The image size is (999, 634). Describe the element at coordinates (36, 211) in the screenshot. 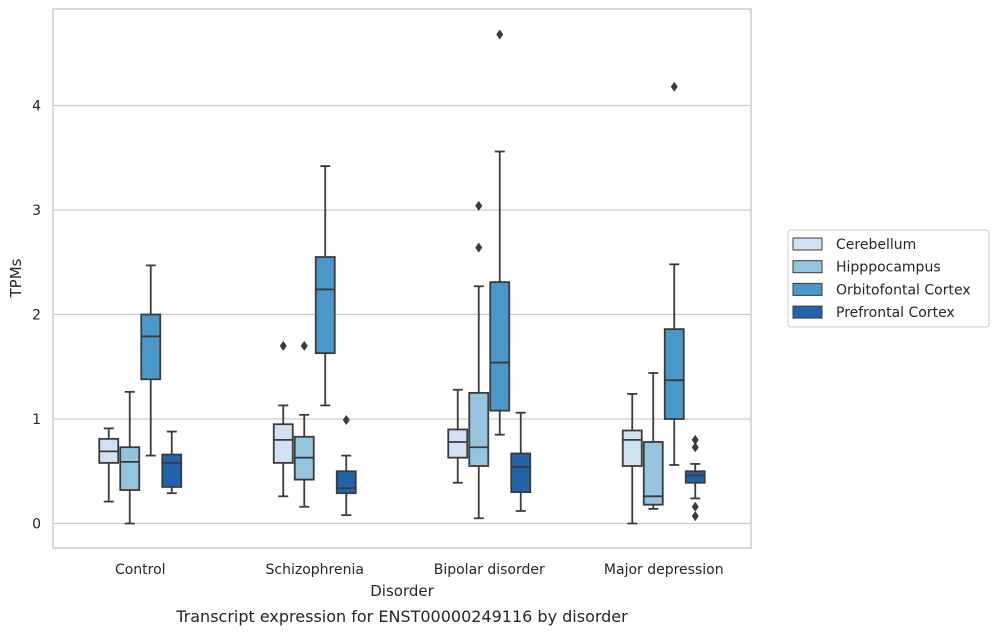

I see `y-tick-label: 3` at that location.